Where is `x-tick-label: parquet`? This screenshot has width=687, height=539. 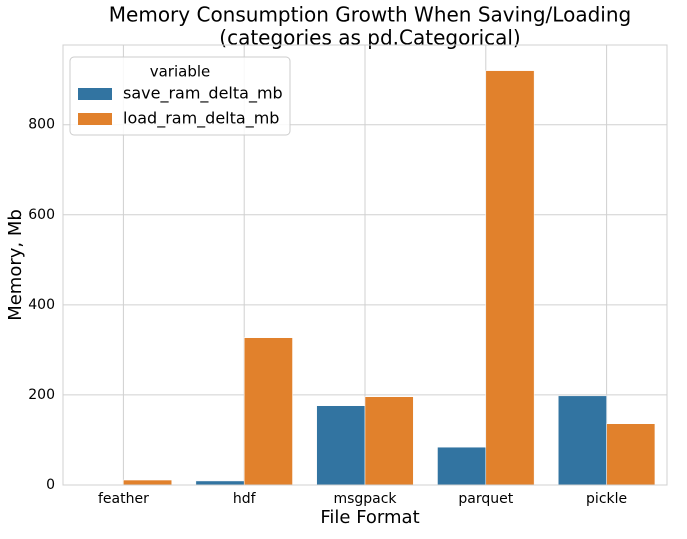 x-tick-label: parquet is located at coordinates (485, 499).